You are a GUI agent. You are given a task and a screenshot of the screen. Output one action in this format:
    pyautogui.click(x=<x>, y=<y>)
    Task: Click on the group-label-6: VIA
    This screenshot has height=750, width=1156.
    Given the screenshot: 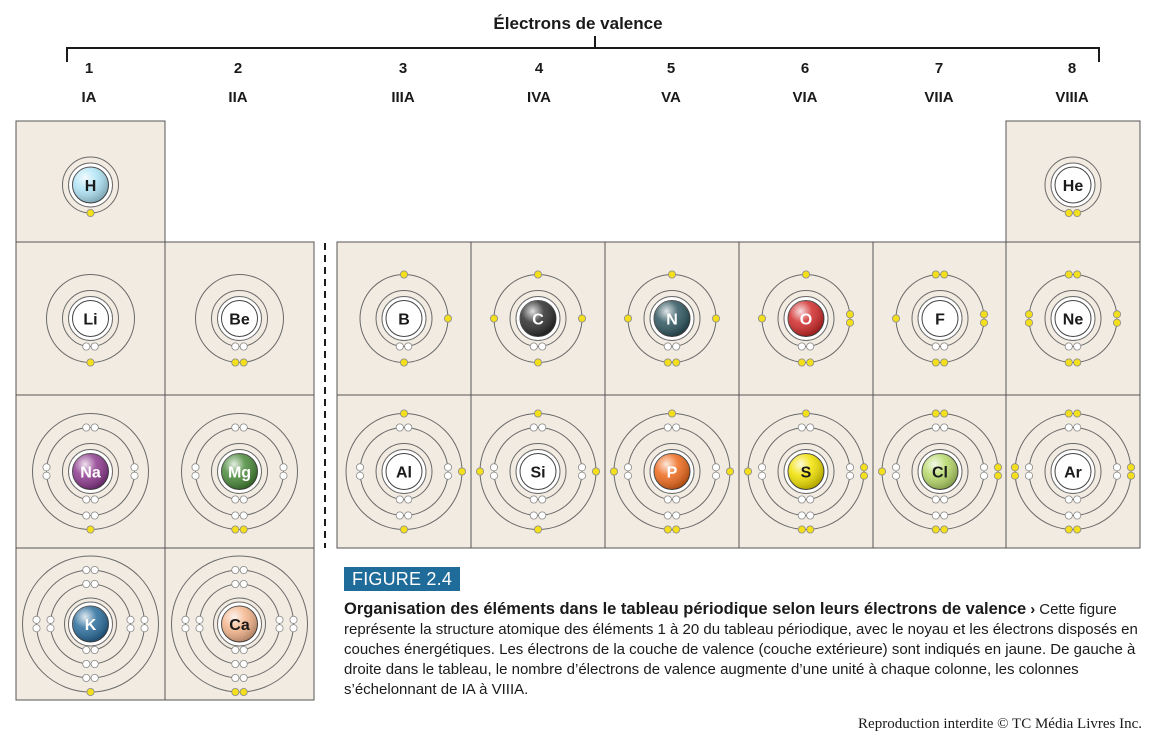 What is the action you would take?
    pyautogui.click(x=805, y=97)
    